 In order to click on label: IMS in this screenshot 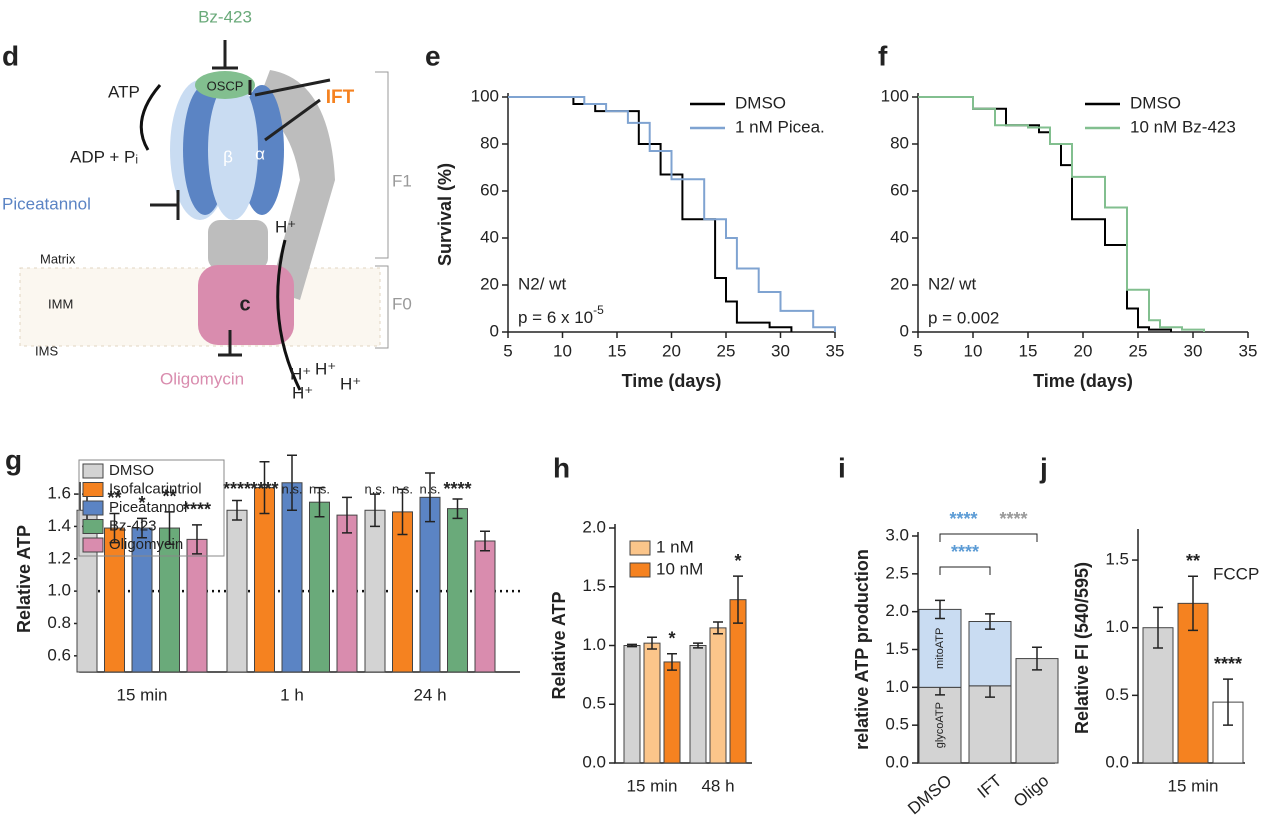, I will do `click(46, 350)`.